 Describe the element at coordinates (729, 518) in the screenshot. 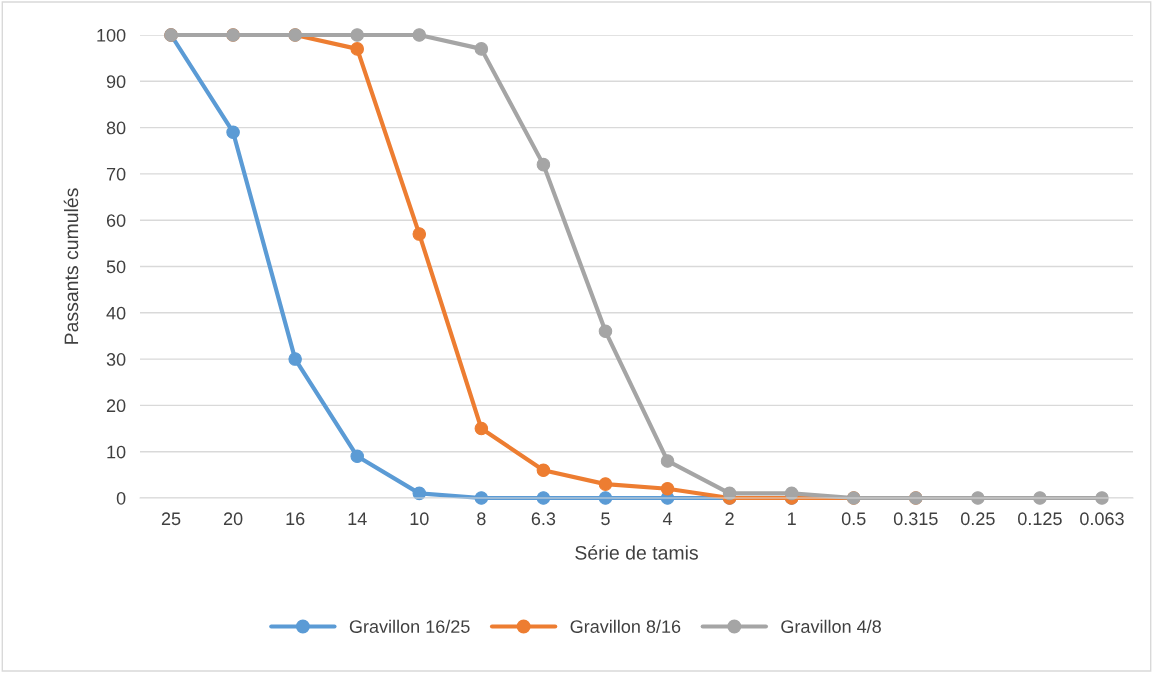

I see `x-tick-label: 2` at that location.